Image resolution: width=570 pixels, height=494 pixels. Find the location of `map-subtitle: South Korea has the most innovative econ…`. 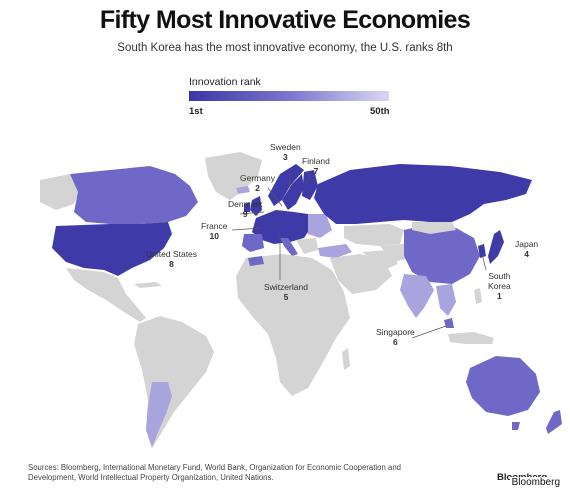

map-subtitle: South Korea has the most innovative econ… is located at coordinates (285, 48).